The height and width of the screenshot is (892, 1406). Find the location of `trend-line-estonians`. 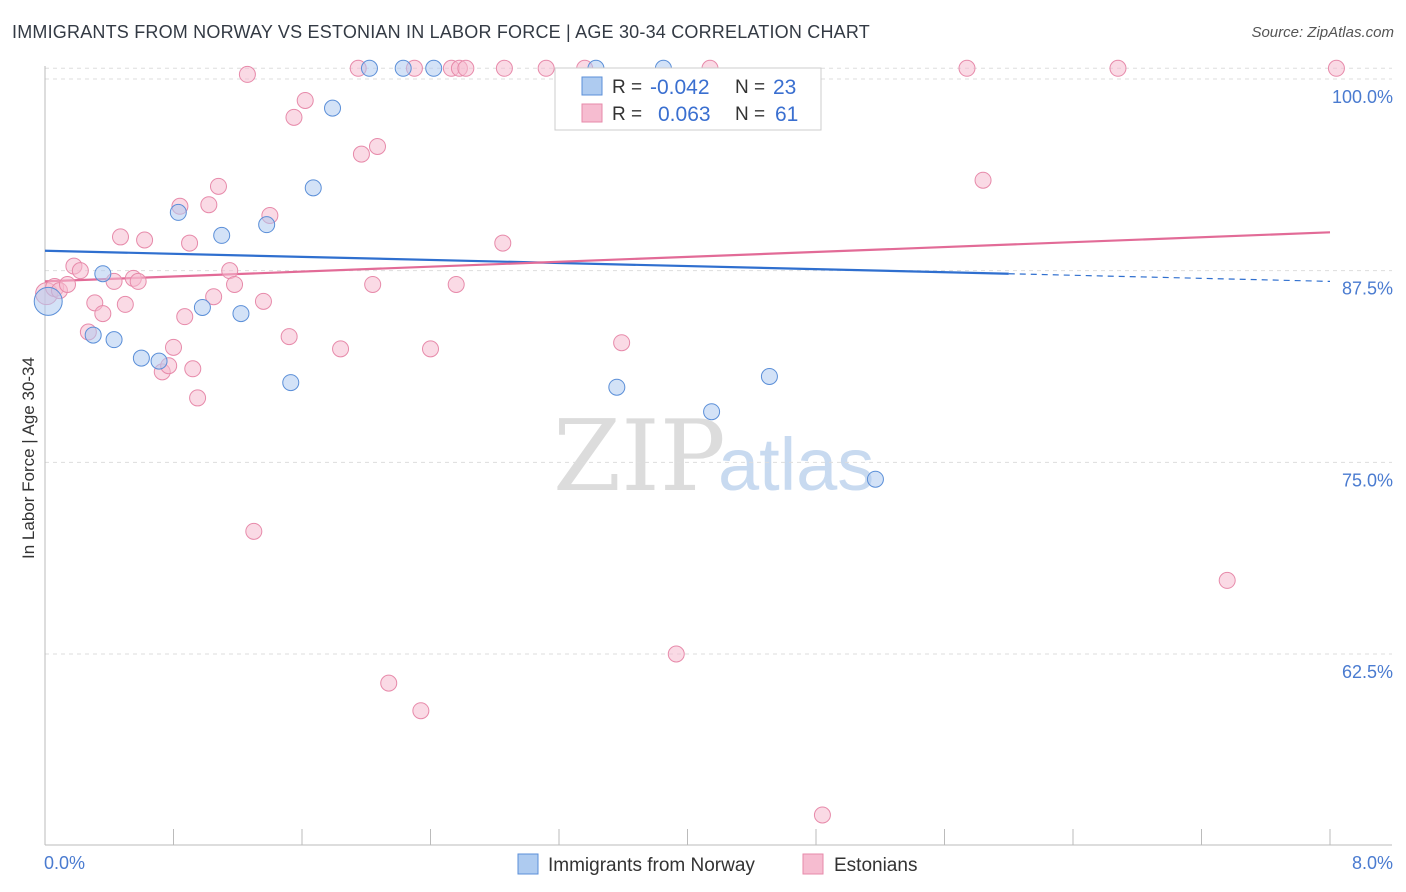

trend-line-estonians is located at coordinates (687, 257).